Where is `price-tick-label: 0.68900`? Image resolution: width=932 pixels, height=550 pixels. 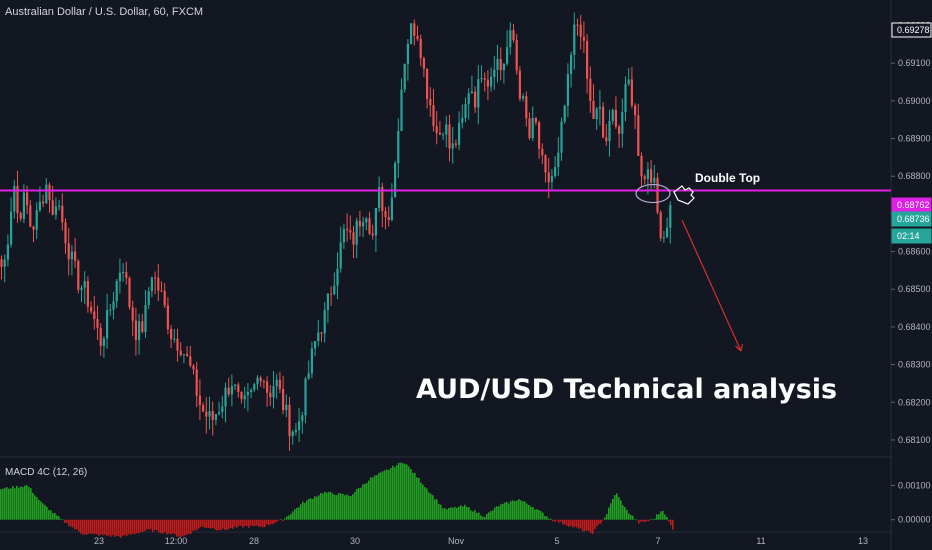
price-tick-label: 0.68900 is located at coordinates (914, 139).